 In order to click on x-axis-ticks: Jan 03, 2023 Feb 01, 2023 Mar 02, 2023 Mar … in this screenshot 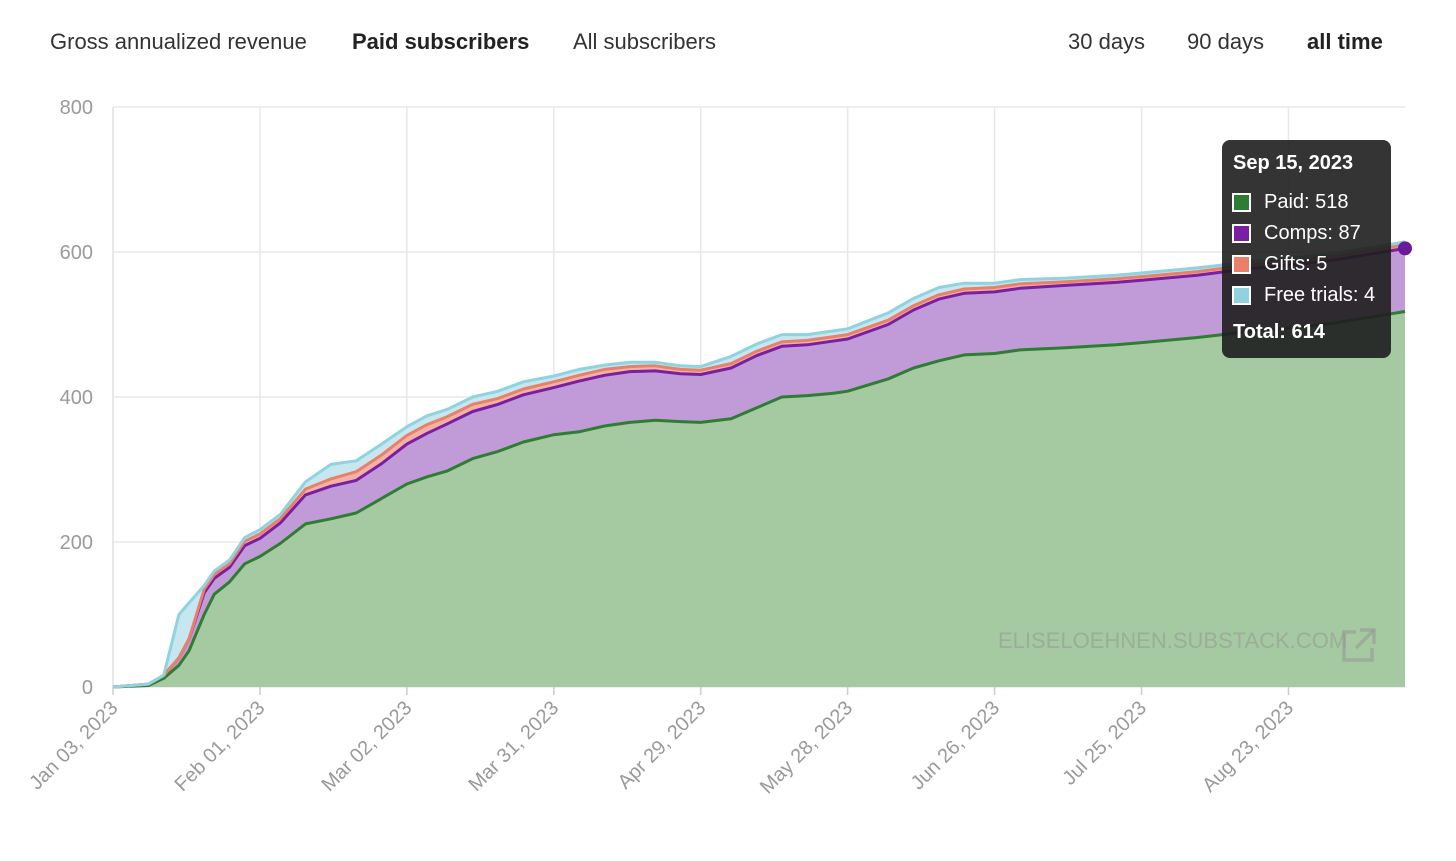, I will do `click(661, 747)`.